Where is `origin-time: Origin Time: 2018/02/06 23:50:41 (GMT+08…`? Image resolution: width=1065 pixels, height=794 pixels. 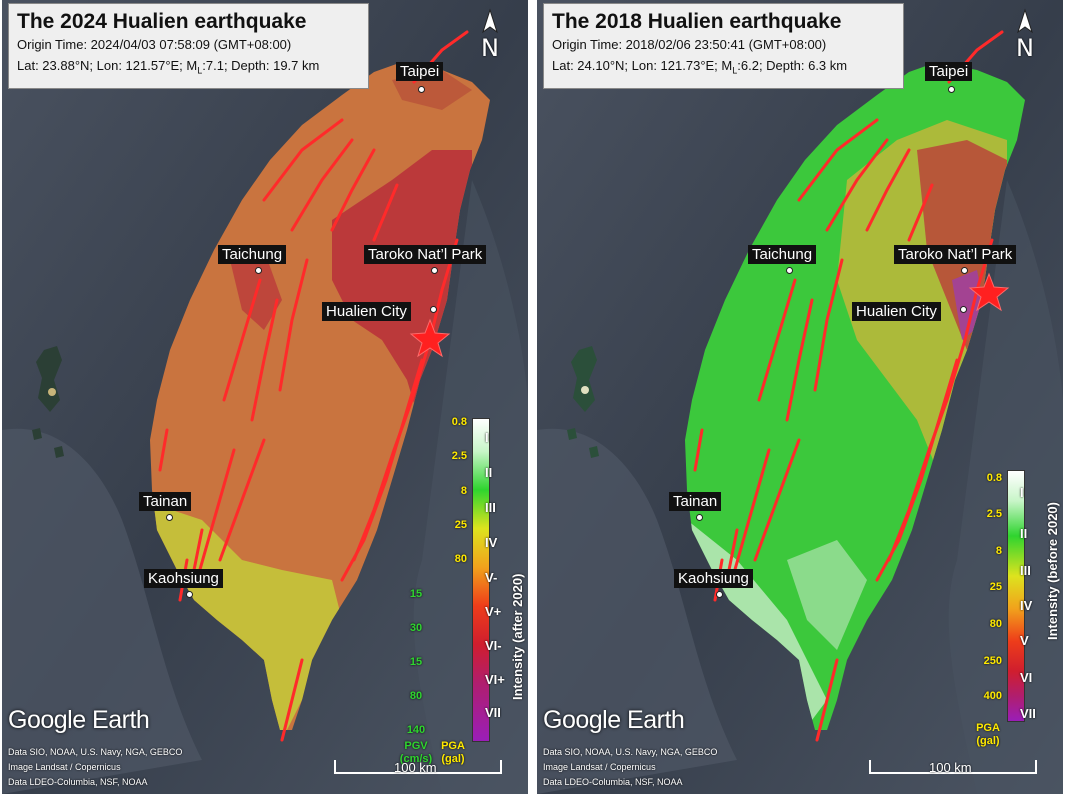 origin-time: Origin Time: 2018/02/06 23:50:41 (GMT+08… is located at coordinates (689, 44).